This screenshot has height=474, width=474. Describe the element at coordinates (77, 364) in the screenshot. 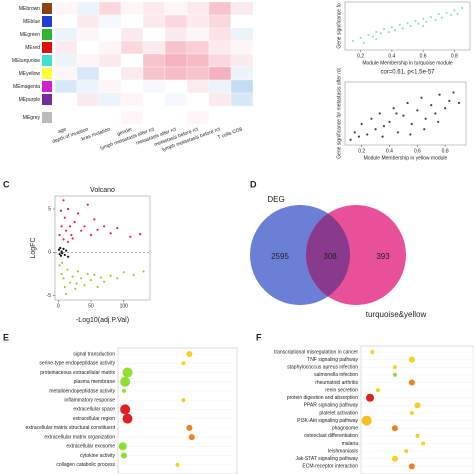

I see `category-label: serine-type endopeptidase activity` at that location.